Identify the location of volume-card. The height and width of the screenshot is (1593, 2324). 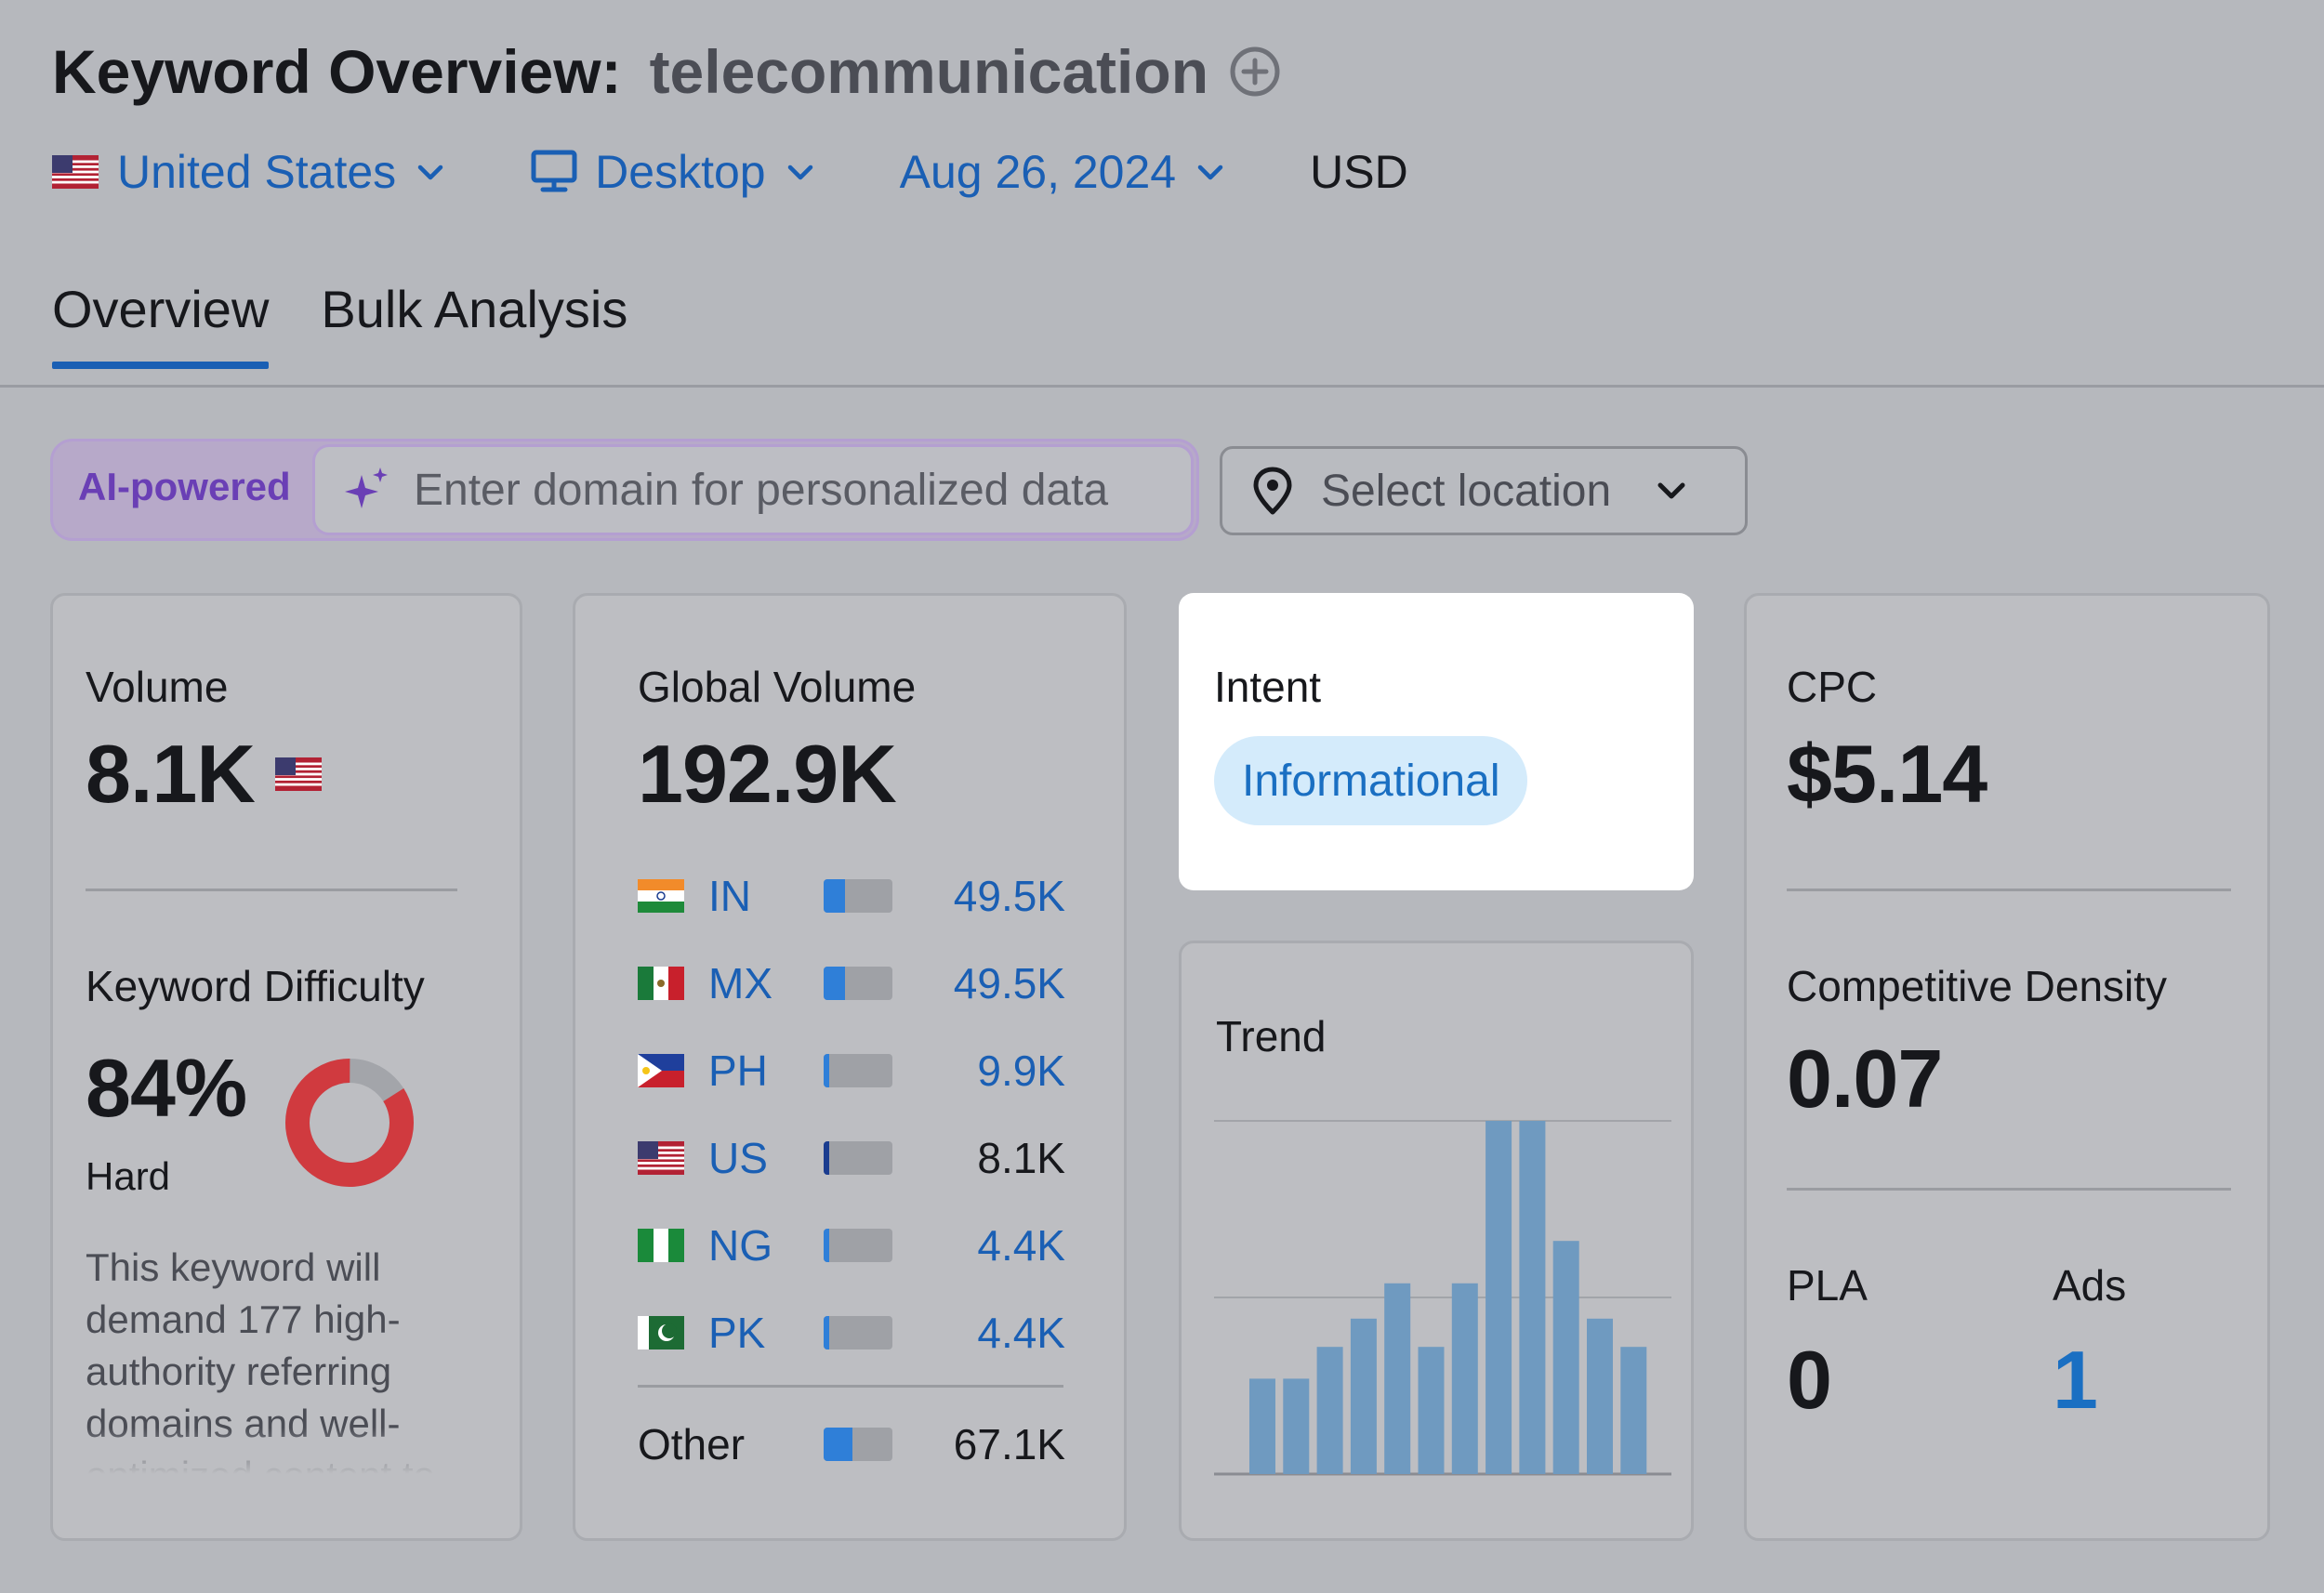
(286, 1067).